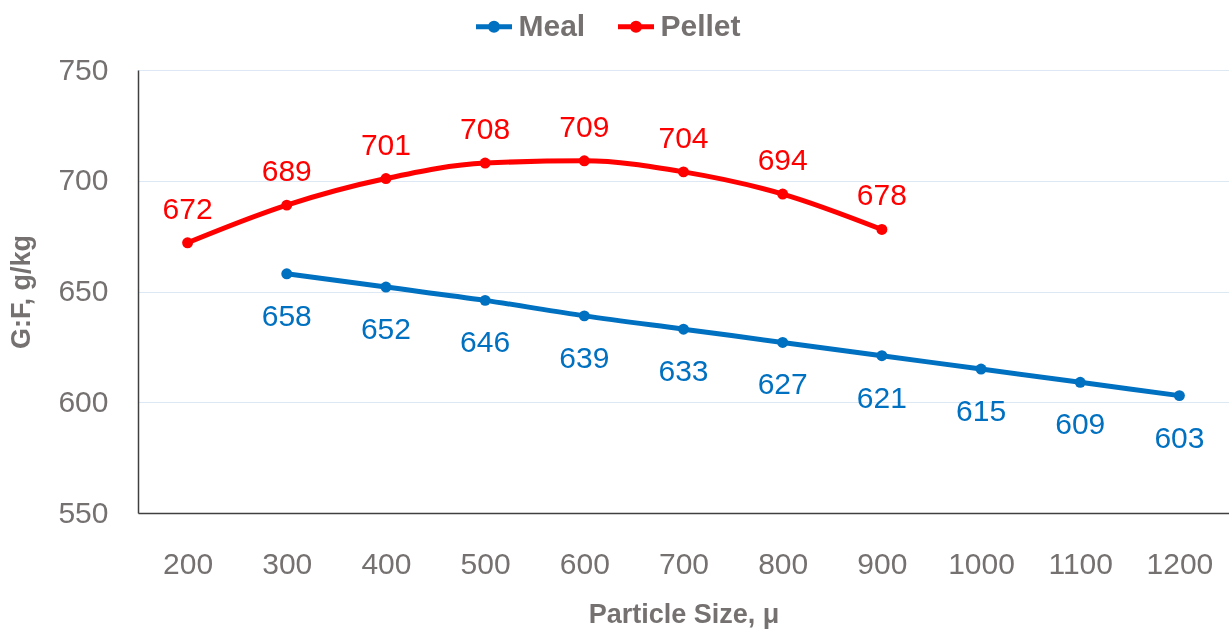  I want to click on x-tick-label: 400, so click(386, 563).